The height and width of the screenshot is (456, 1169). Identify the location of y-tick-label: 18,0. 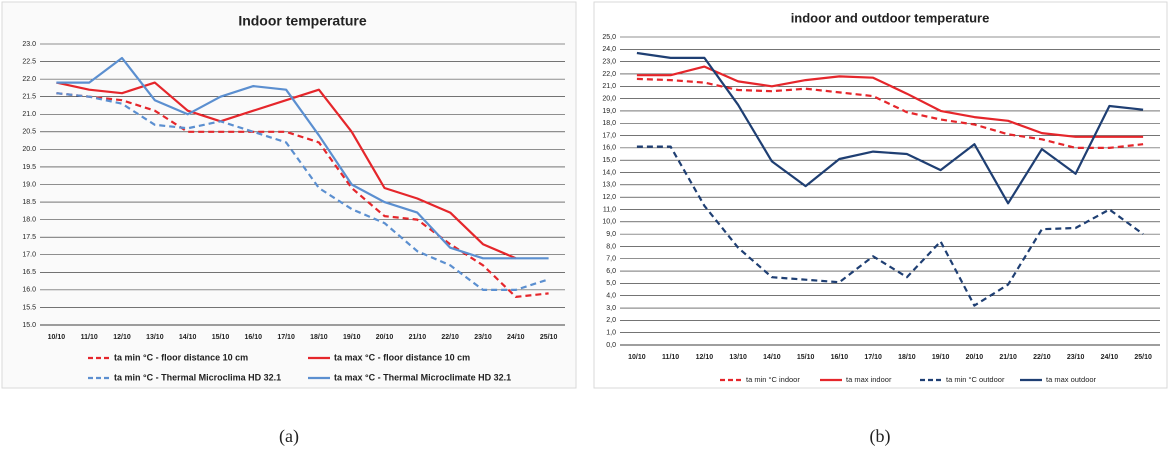
(609, 123).